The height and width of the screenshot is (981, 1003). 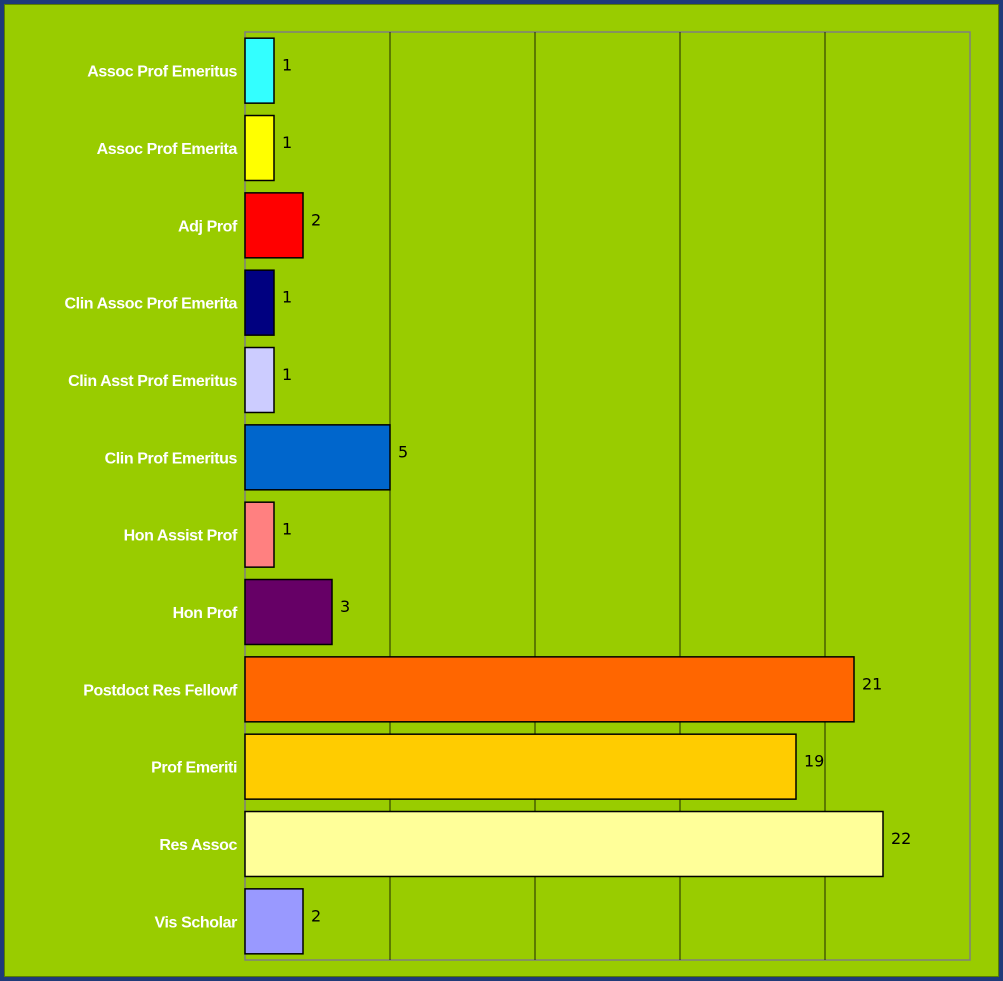 What do you see at coordinates (814, 761) in the screenshot?
I see `value-label: 19` at bounding box center [814, 761].